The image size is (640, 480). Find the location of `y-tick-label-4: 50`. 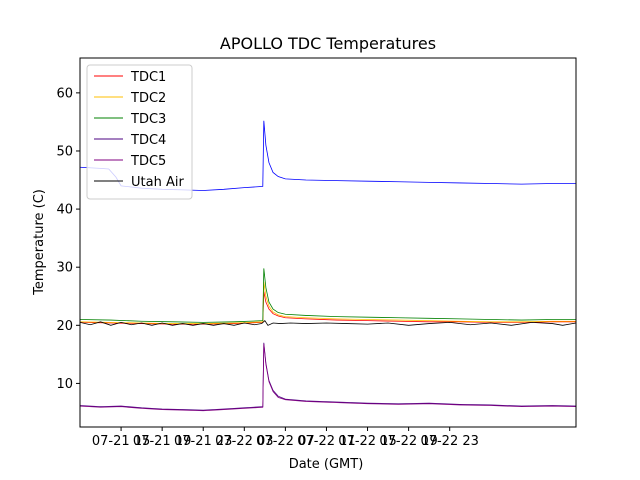

y-tick-label-4: 50 is located at coordinates (64, 151).